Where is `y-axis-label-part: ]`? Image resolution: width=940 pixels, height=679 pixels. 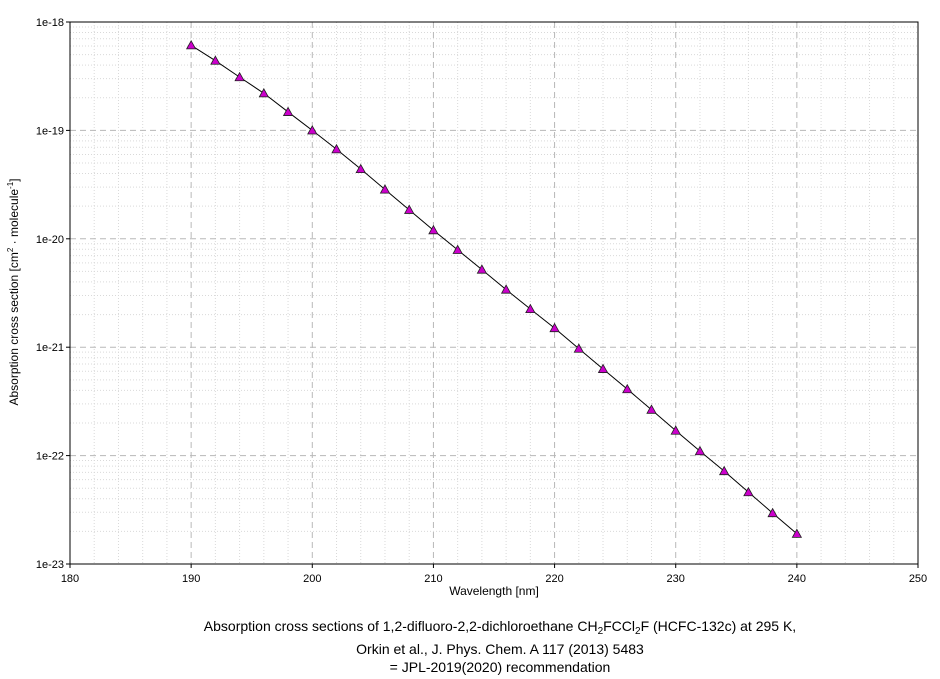 y-axis-label-part: ] is located at coordinates (14, 179).